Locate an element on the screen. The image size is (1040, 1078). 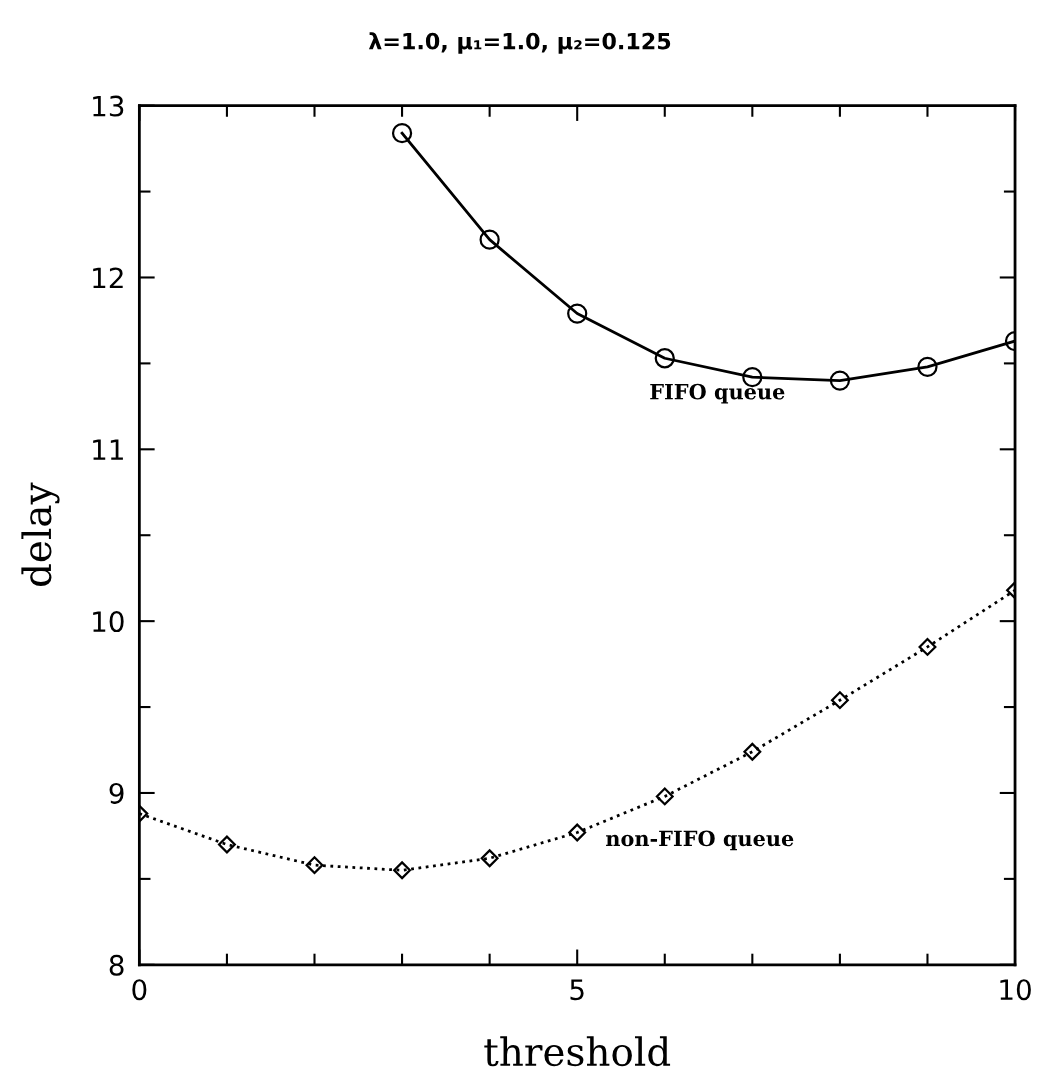
y-tick-label: 8 is located at coordinates (116, 965).